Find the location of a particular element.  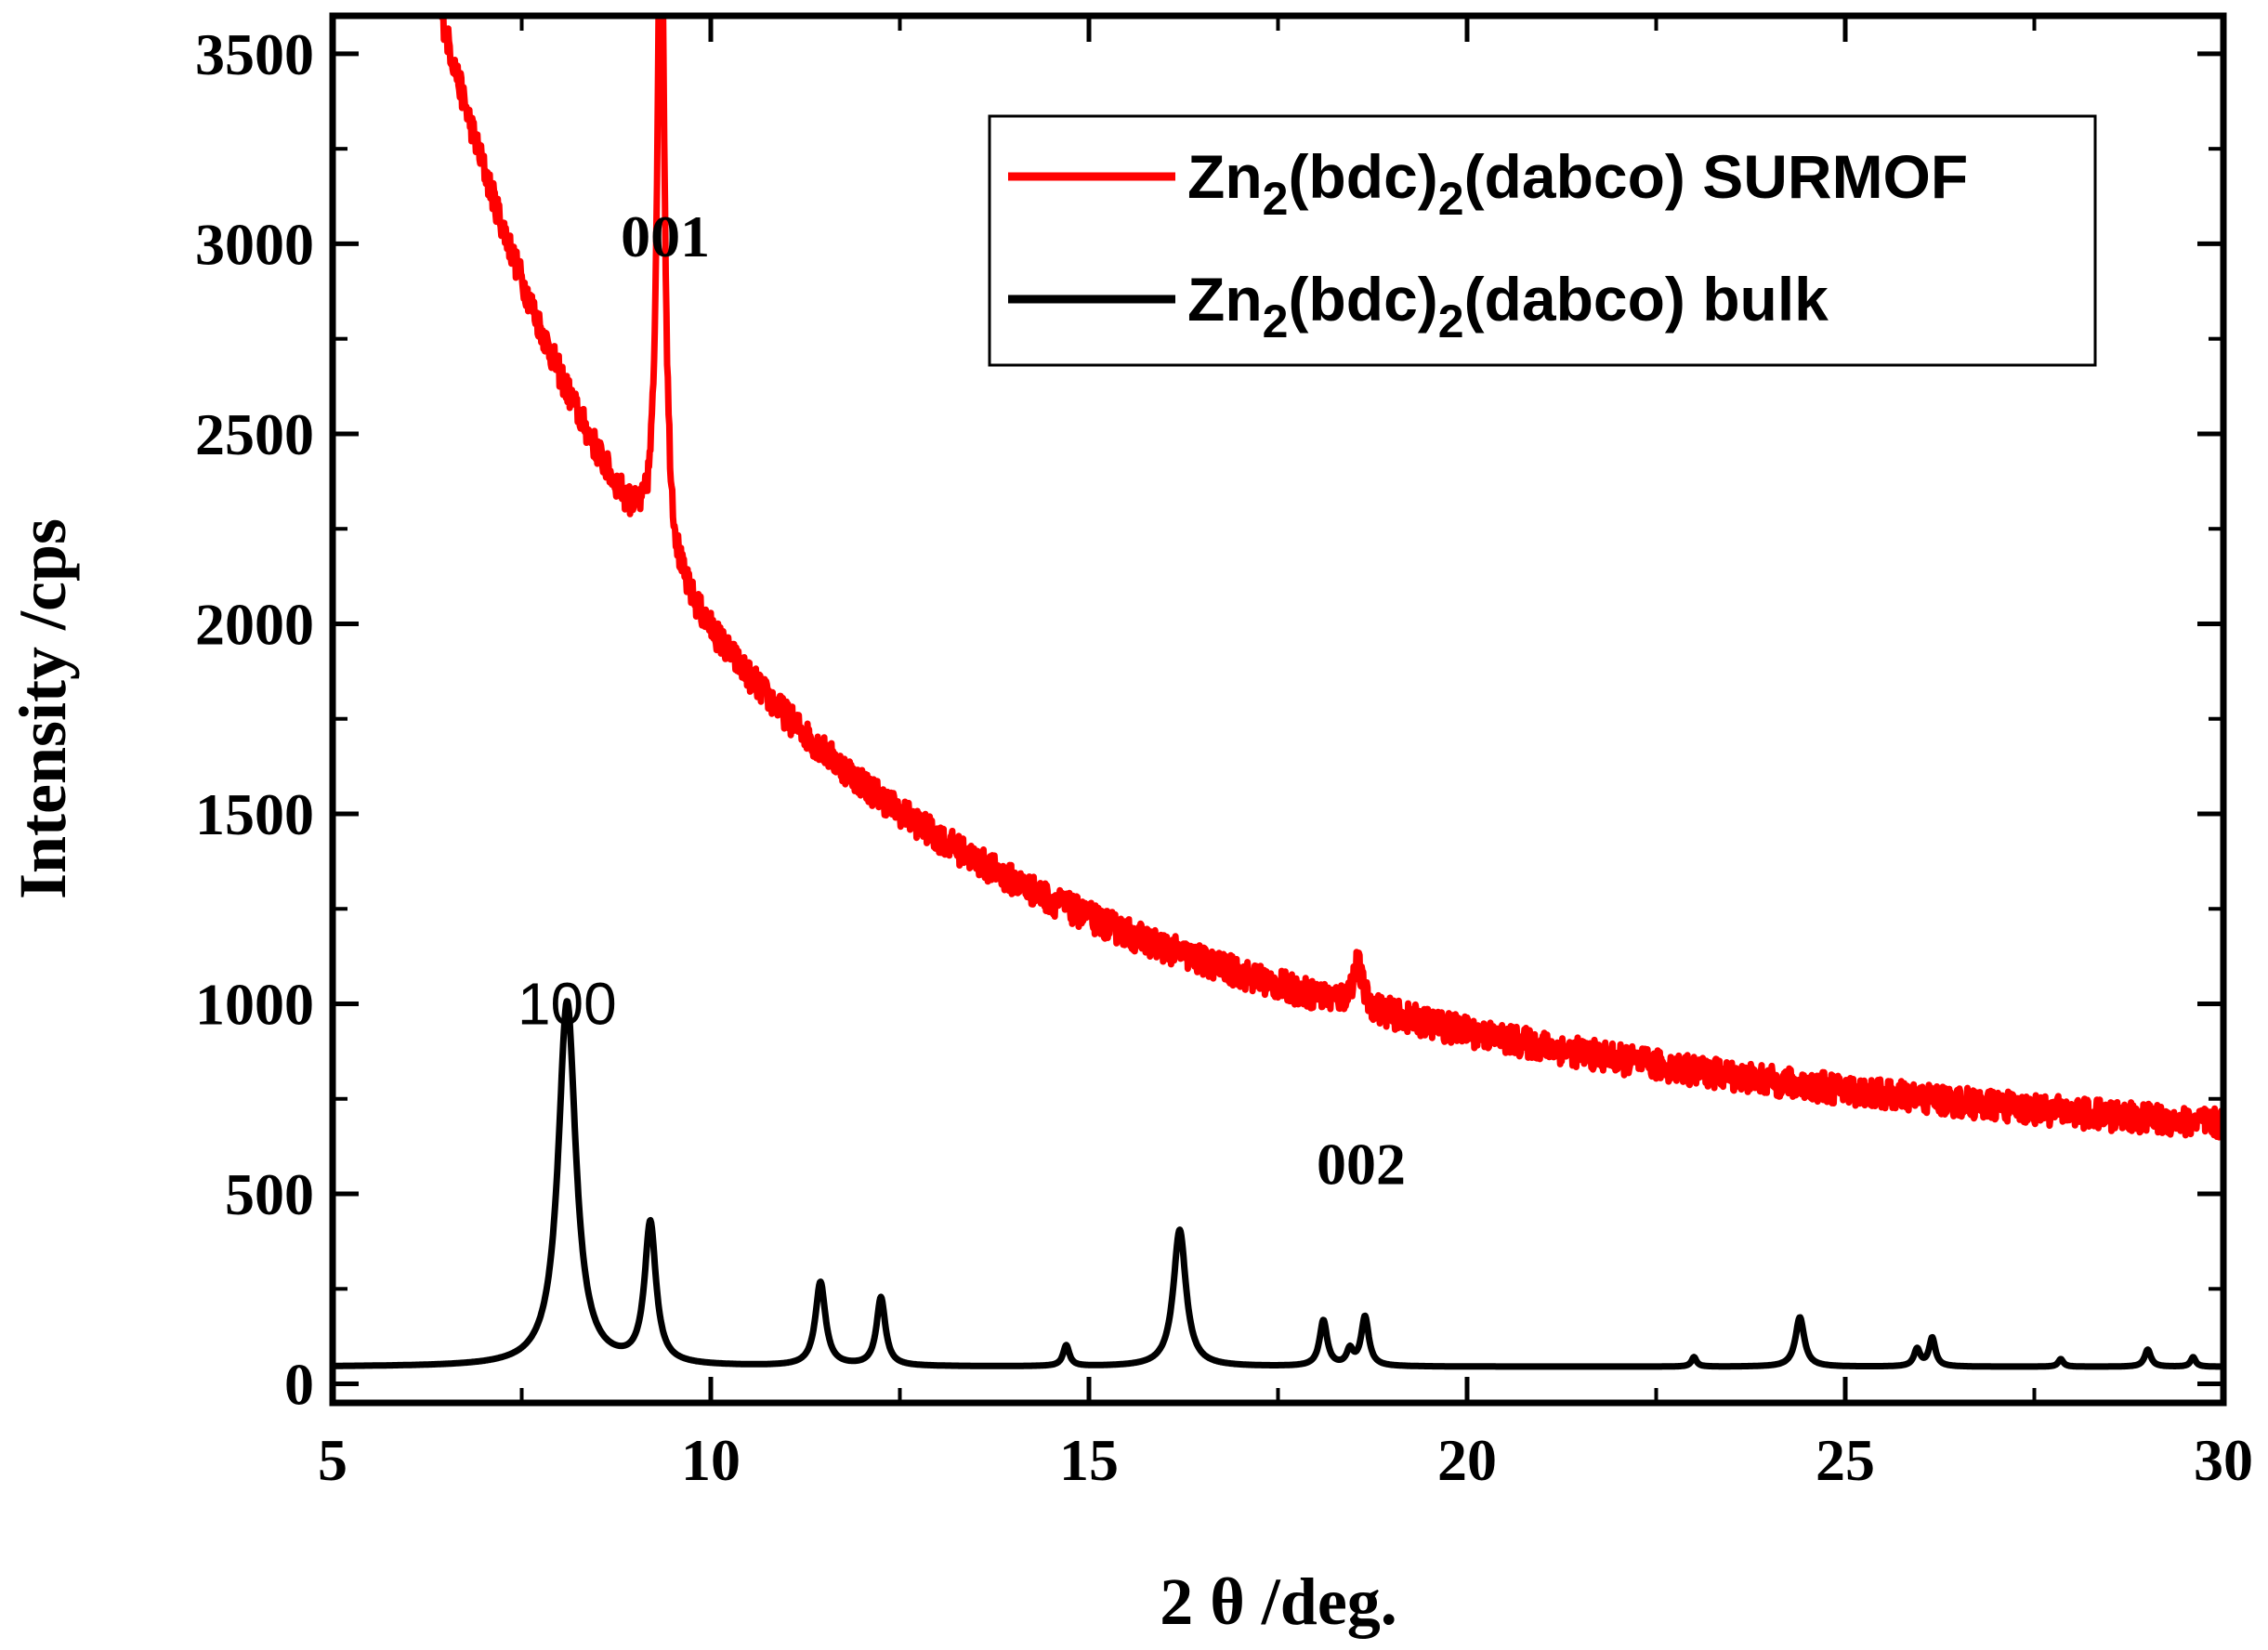

y-tick-label: 500 is located at coordinates (269, 1194).